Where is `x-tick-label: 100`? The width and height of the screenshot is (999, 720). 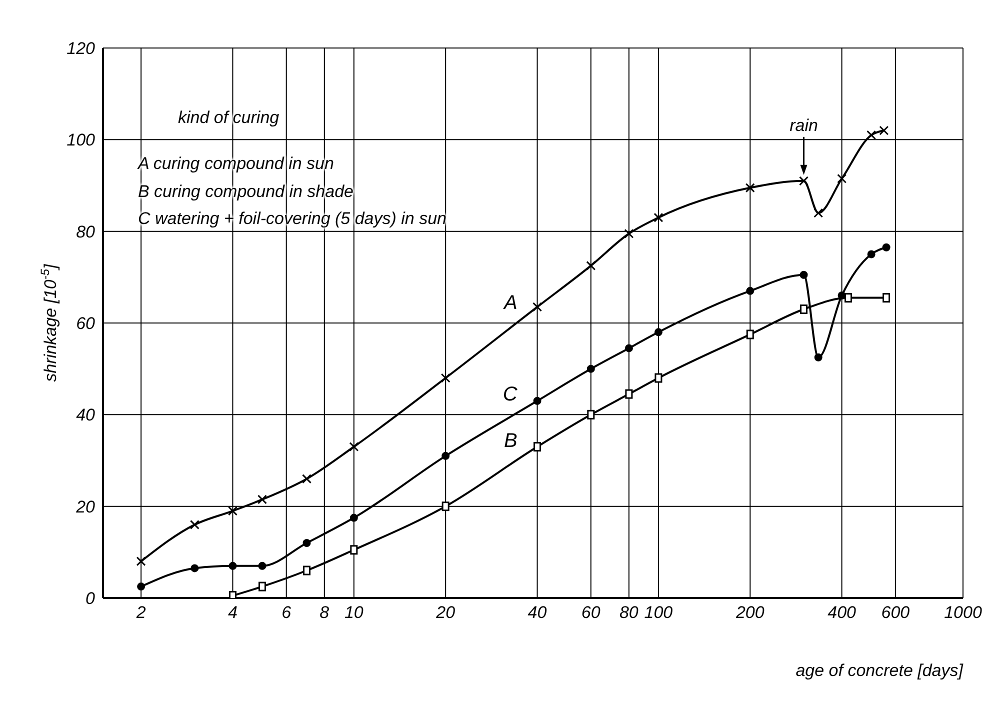
x-tick-label: 100 is located at coordinates (659, 612).